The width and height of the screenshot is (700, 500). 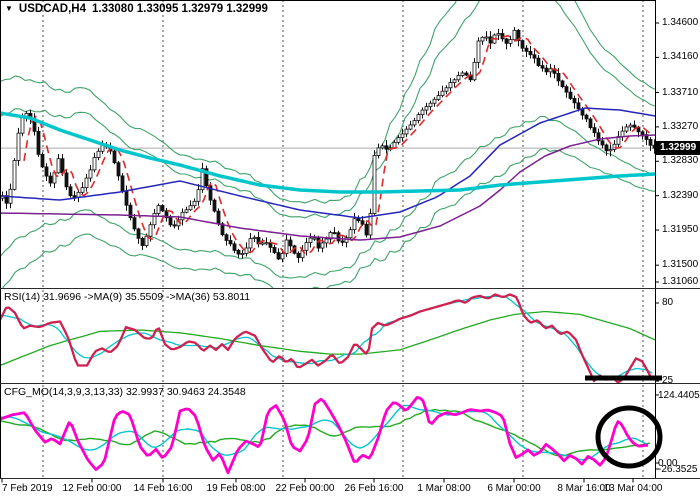 I want to click on price-axis-label: 1.33270, so click(x=680, y=126).